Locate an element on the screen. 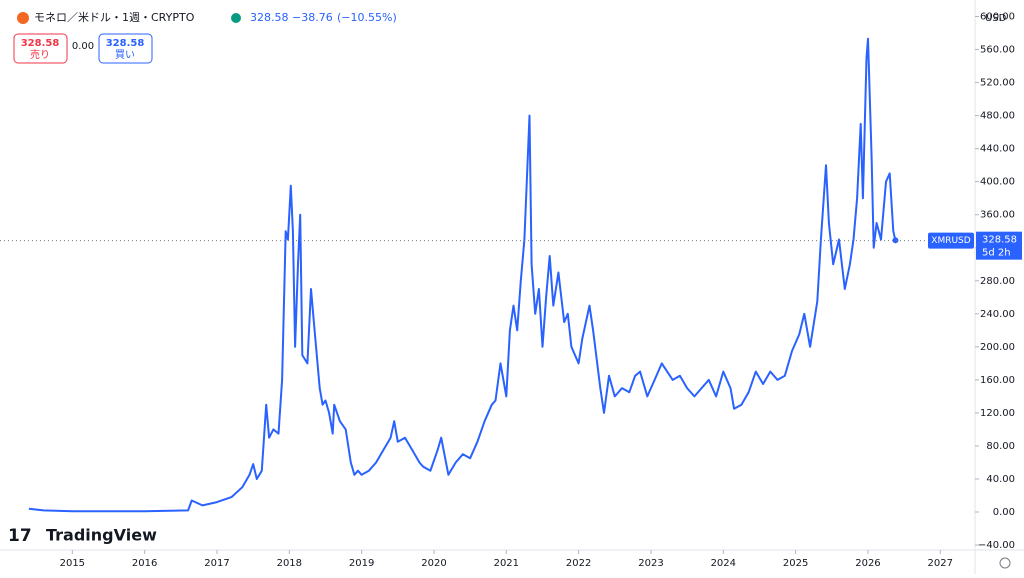  brand-logo: 17 is located at coordinates (20, 536).